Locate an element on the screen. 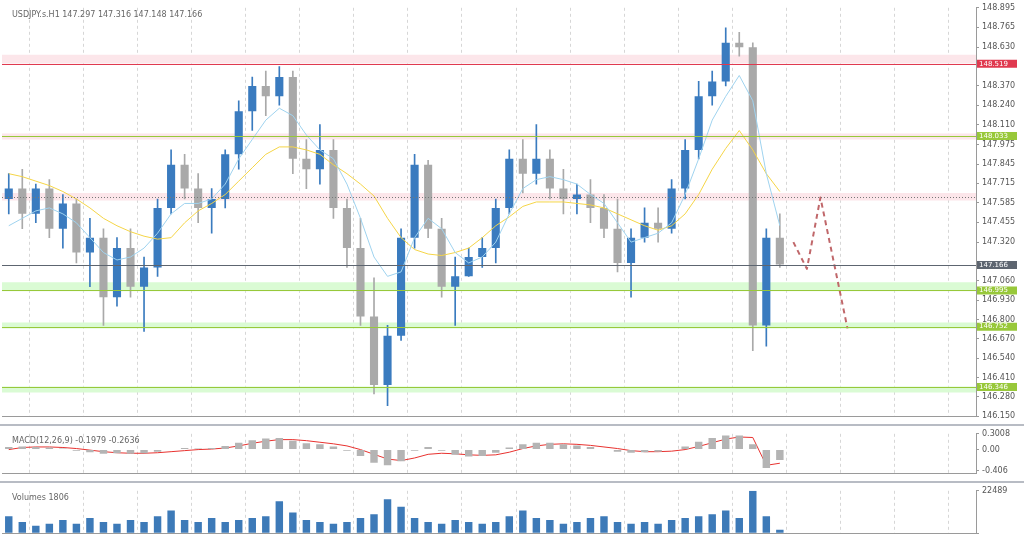 The width and height of the screenshot is (1024, 537). y-tick-label: 147.975 is located at coordinates (999, 144).